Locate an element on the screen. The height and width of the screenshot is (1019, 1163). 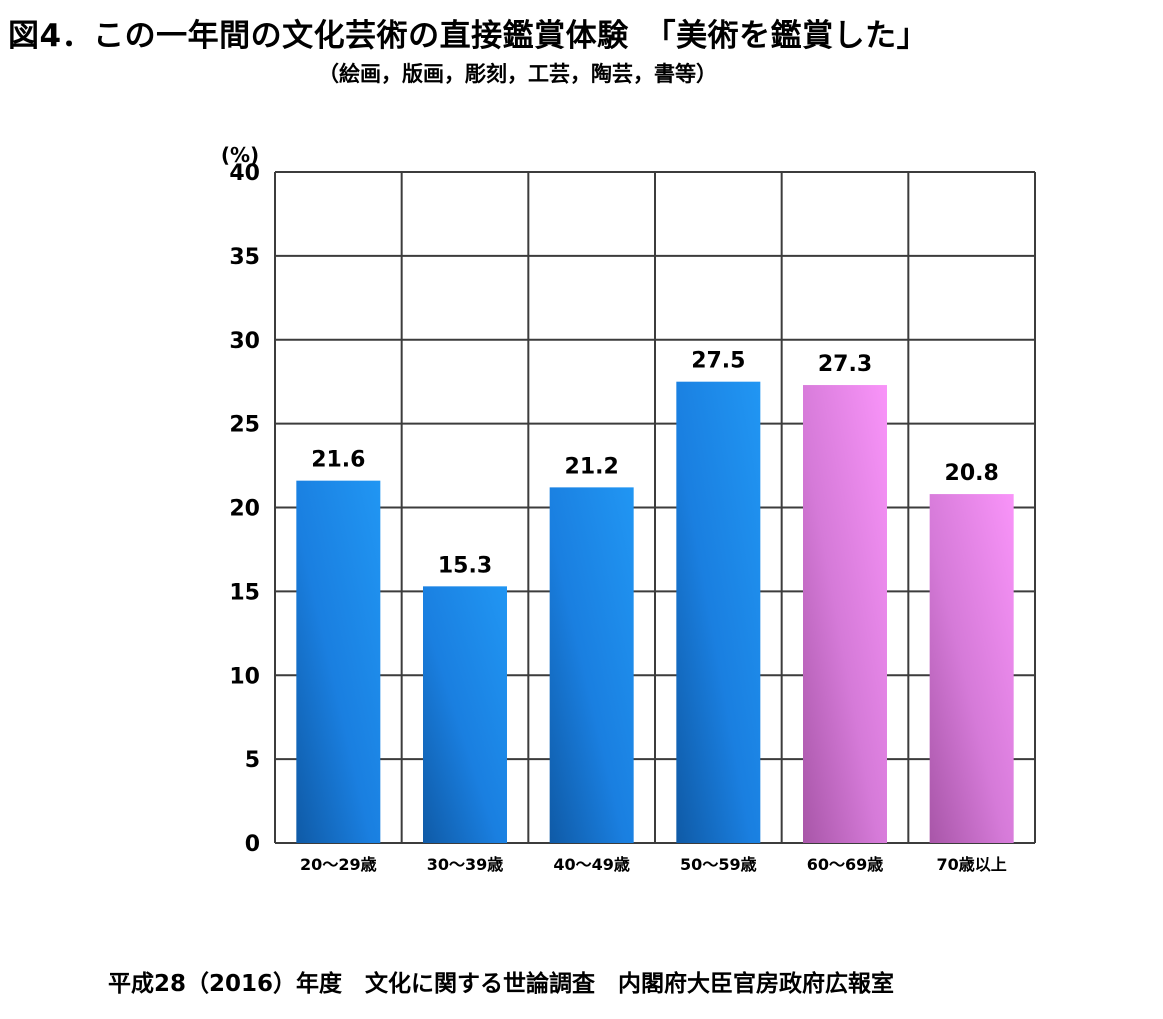
data-labels: 21.6 15.3 21.2 27.5 27.3 20.8 is located at coordinates (655, 464).